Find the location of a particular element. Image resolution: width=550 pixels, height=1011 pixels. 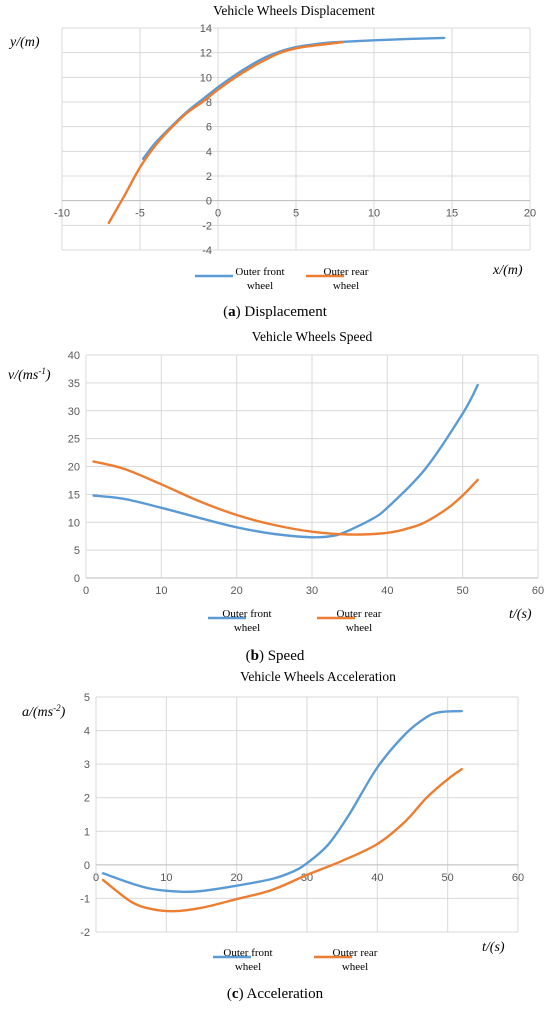

y-tick-label: 14 is located at coordinates (206, 29).